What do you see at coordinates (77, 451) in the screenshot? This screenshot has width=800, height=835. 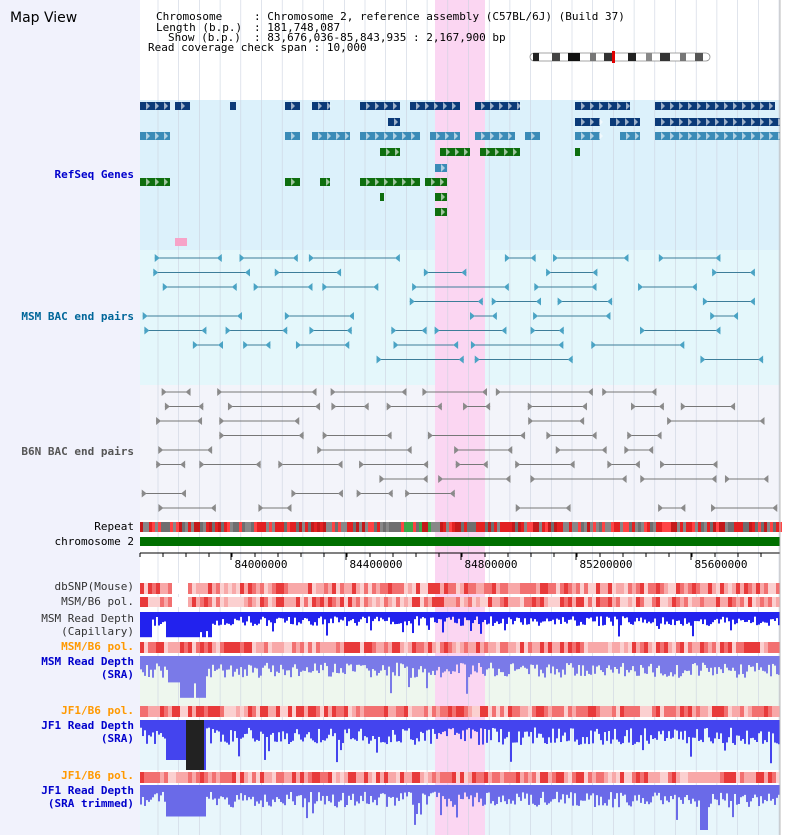 I see `b6n-bac-end-pairs-label: B6N BAC end pairs` at bounding box center [77, 451].